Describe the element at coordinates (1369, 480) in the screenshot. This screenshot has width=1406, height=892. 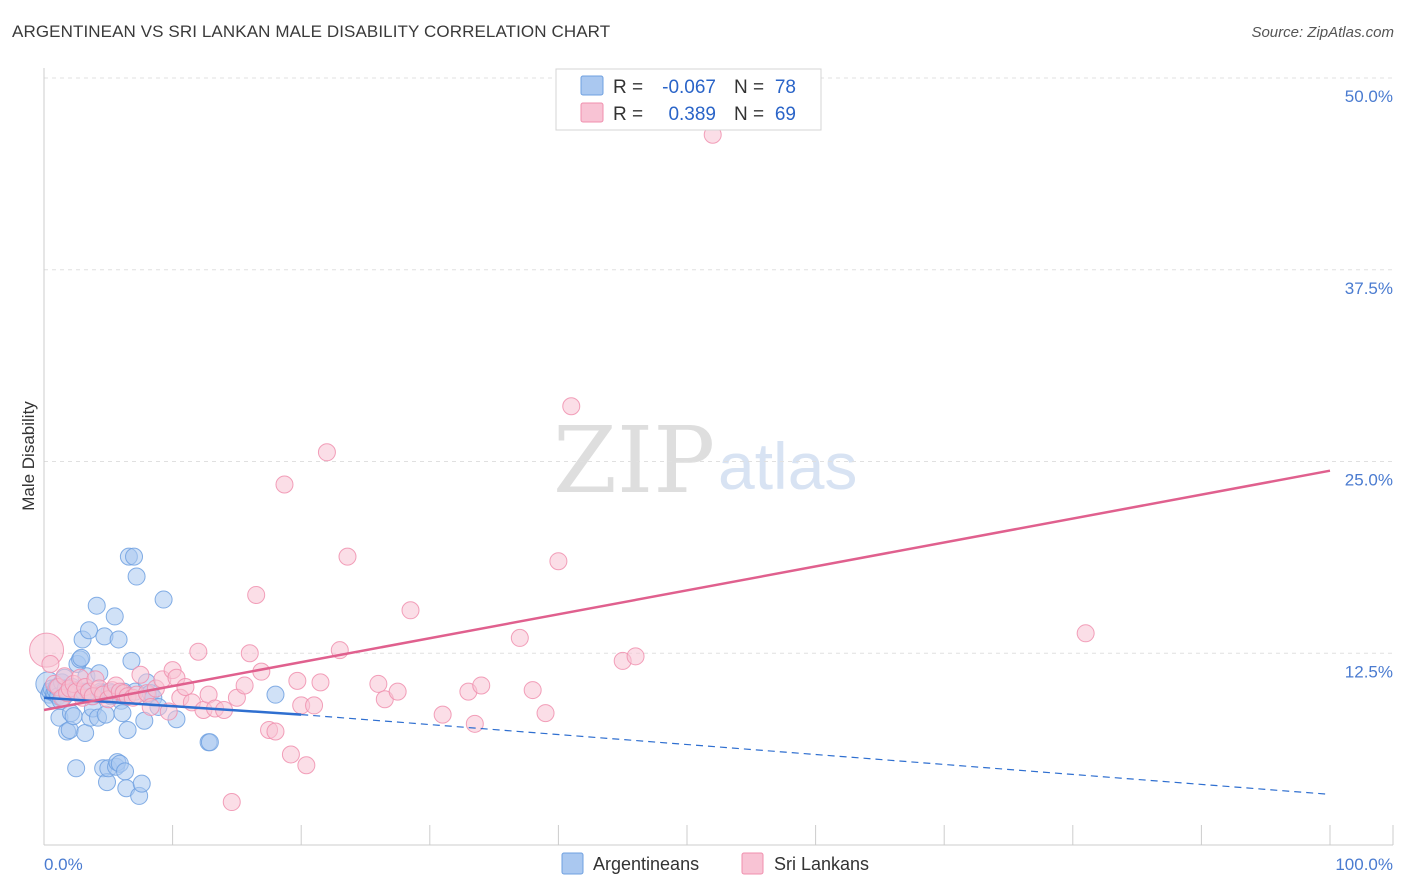
I see `y-tick-label-1: 25.0%` at that location.